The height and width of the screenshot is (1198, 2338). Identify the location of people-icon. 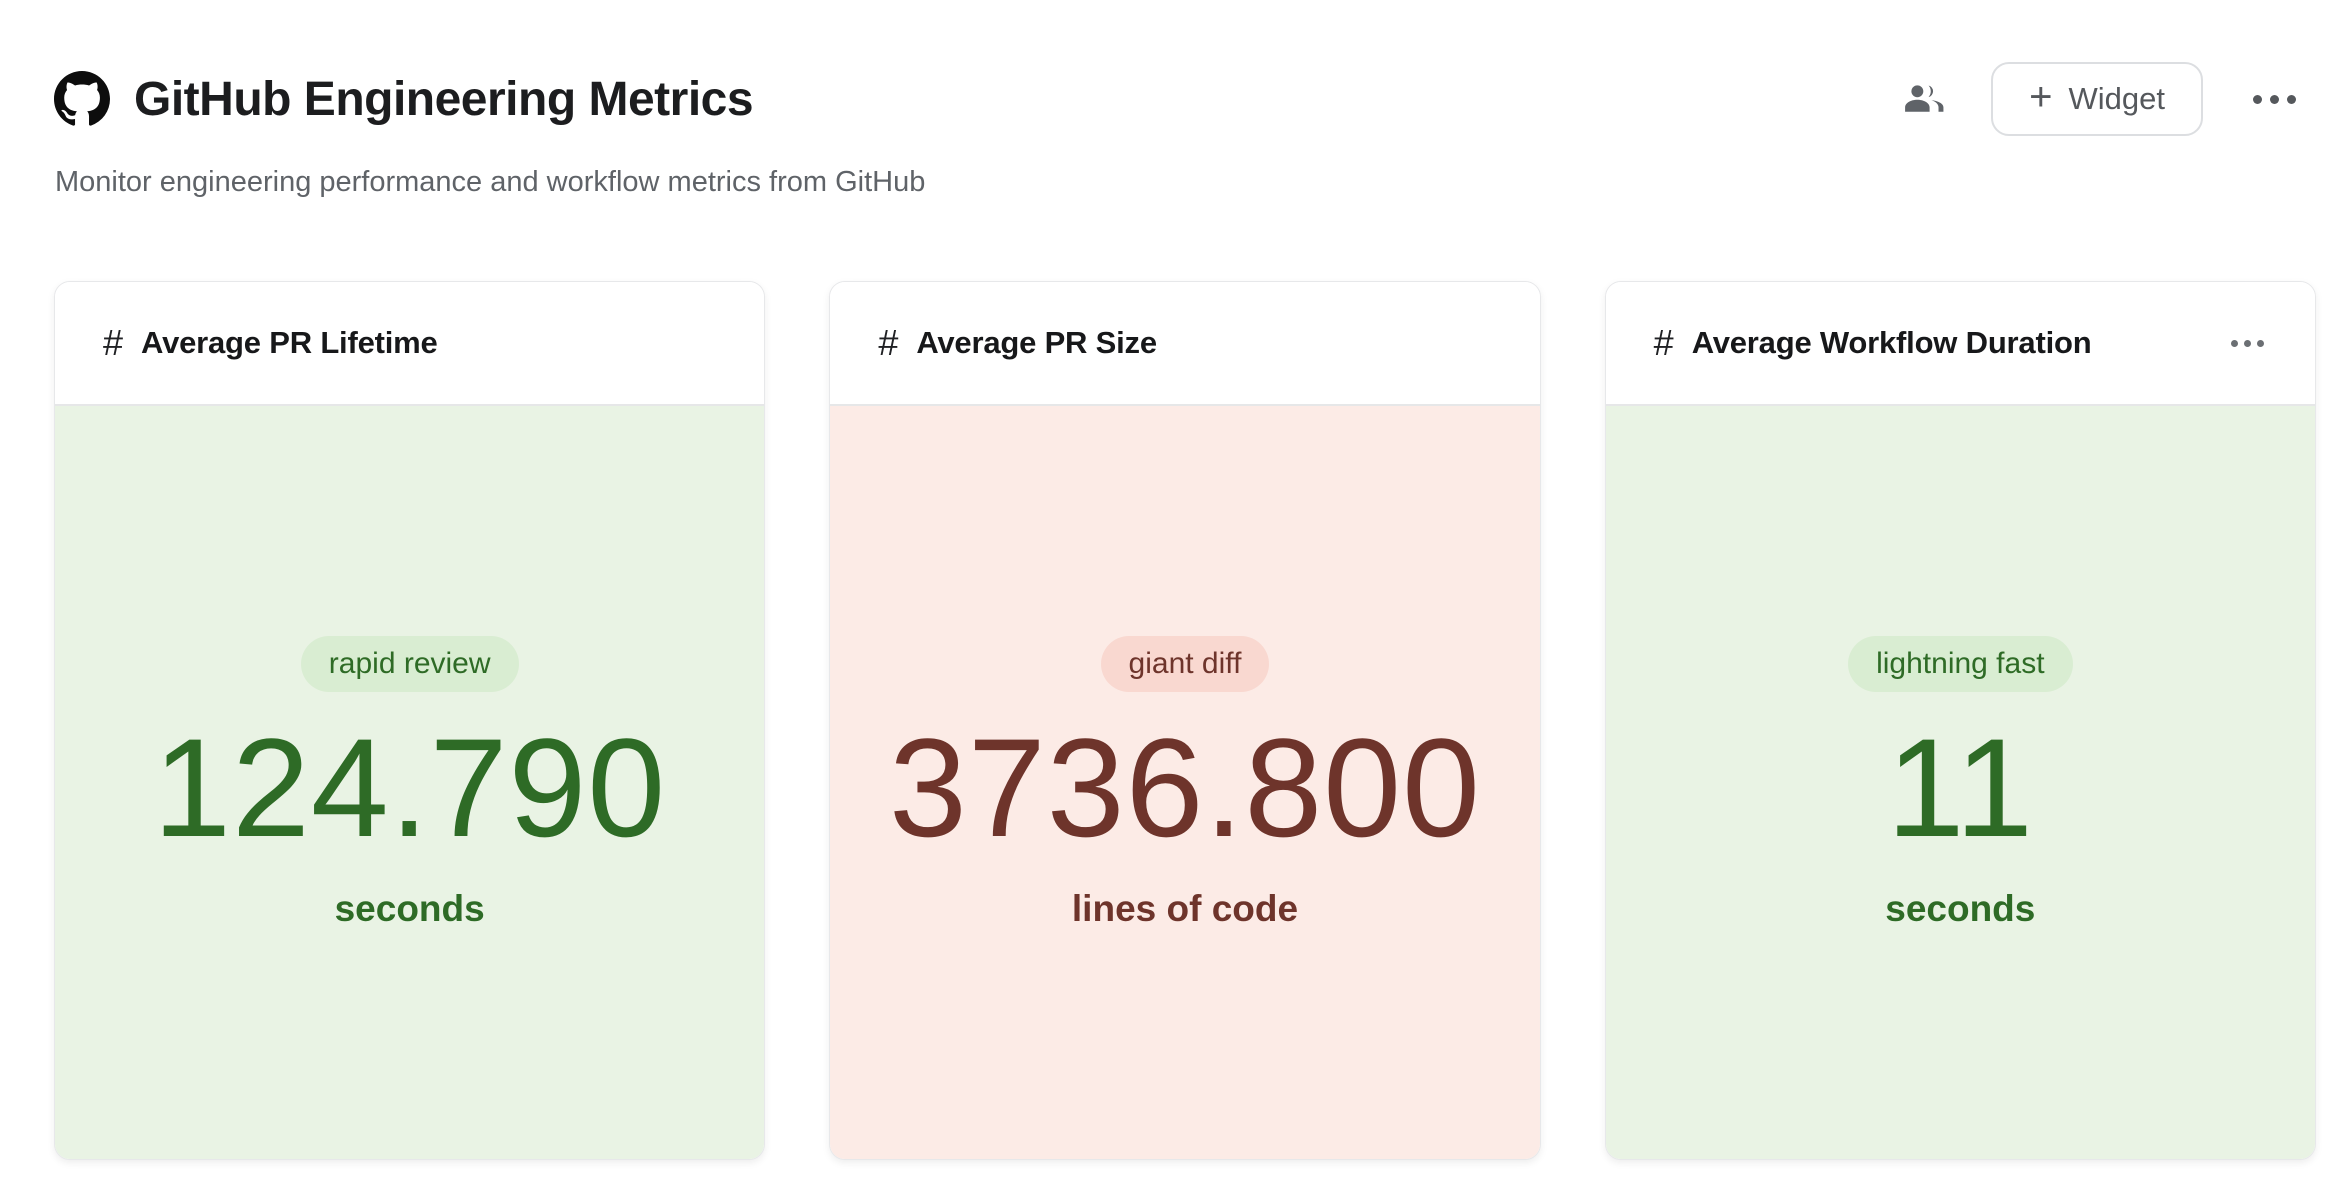
(1924, 99).